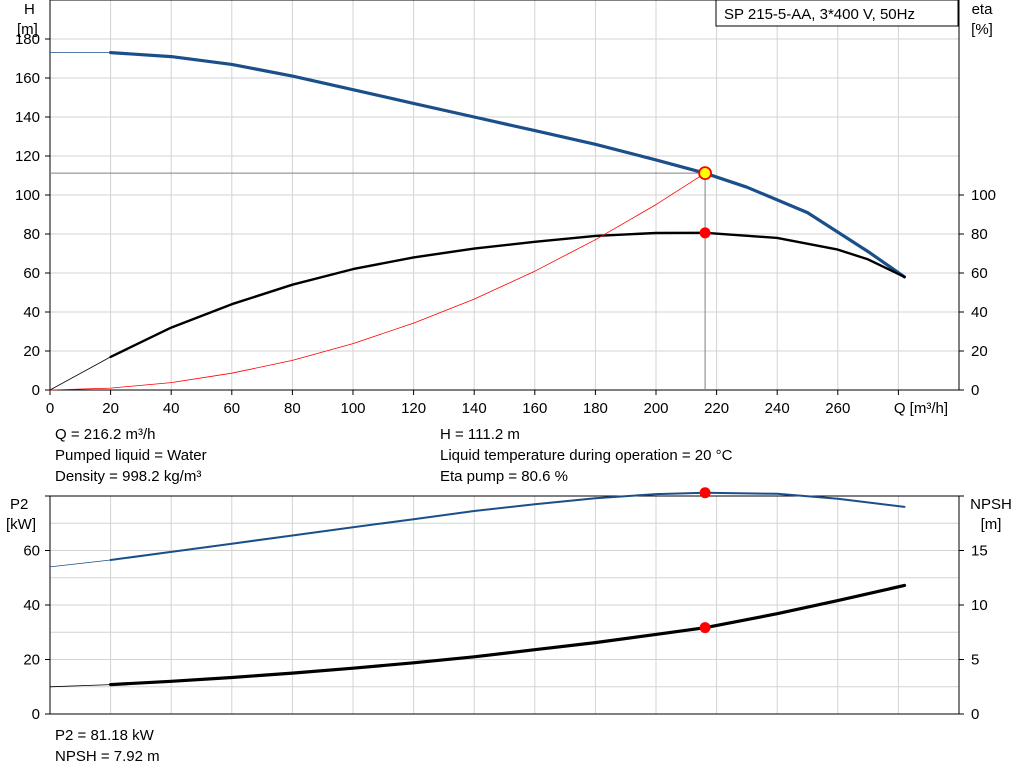 The image size is (1024, 781). What do you see at coordinates (110, 408) in the screenshot?
I see `x-tick-label: 20` at bounding box center [110, 408].